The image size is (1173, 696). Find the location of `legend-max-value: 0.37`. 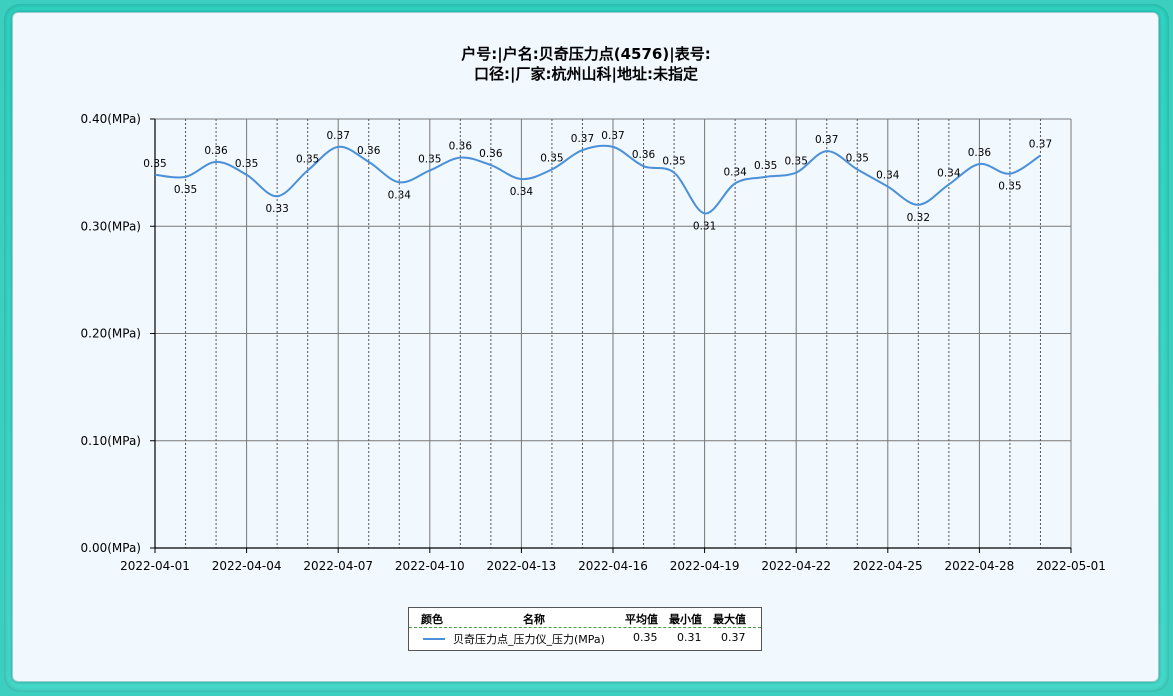

legend-max-value: 0.37 is located at coordinates (733, 637).